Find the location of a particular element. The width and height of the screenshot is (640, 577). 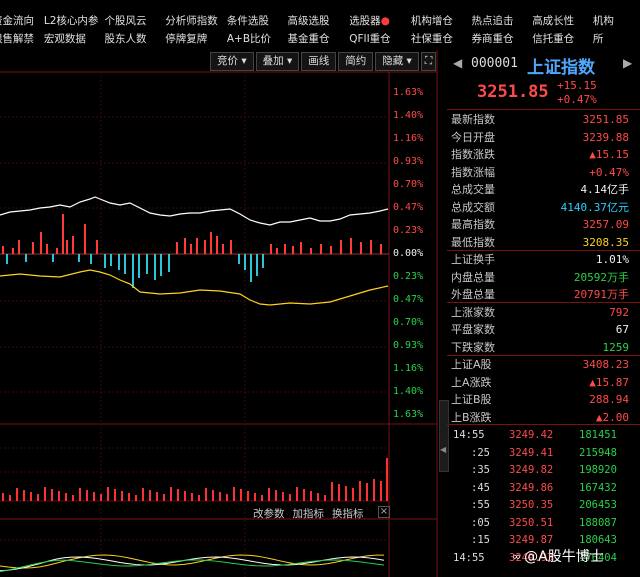

quote-value: 1259 is located at coordinates (616, 347).